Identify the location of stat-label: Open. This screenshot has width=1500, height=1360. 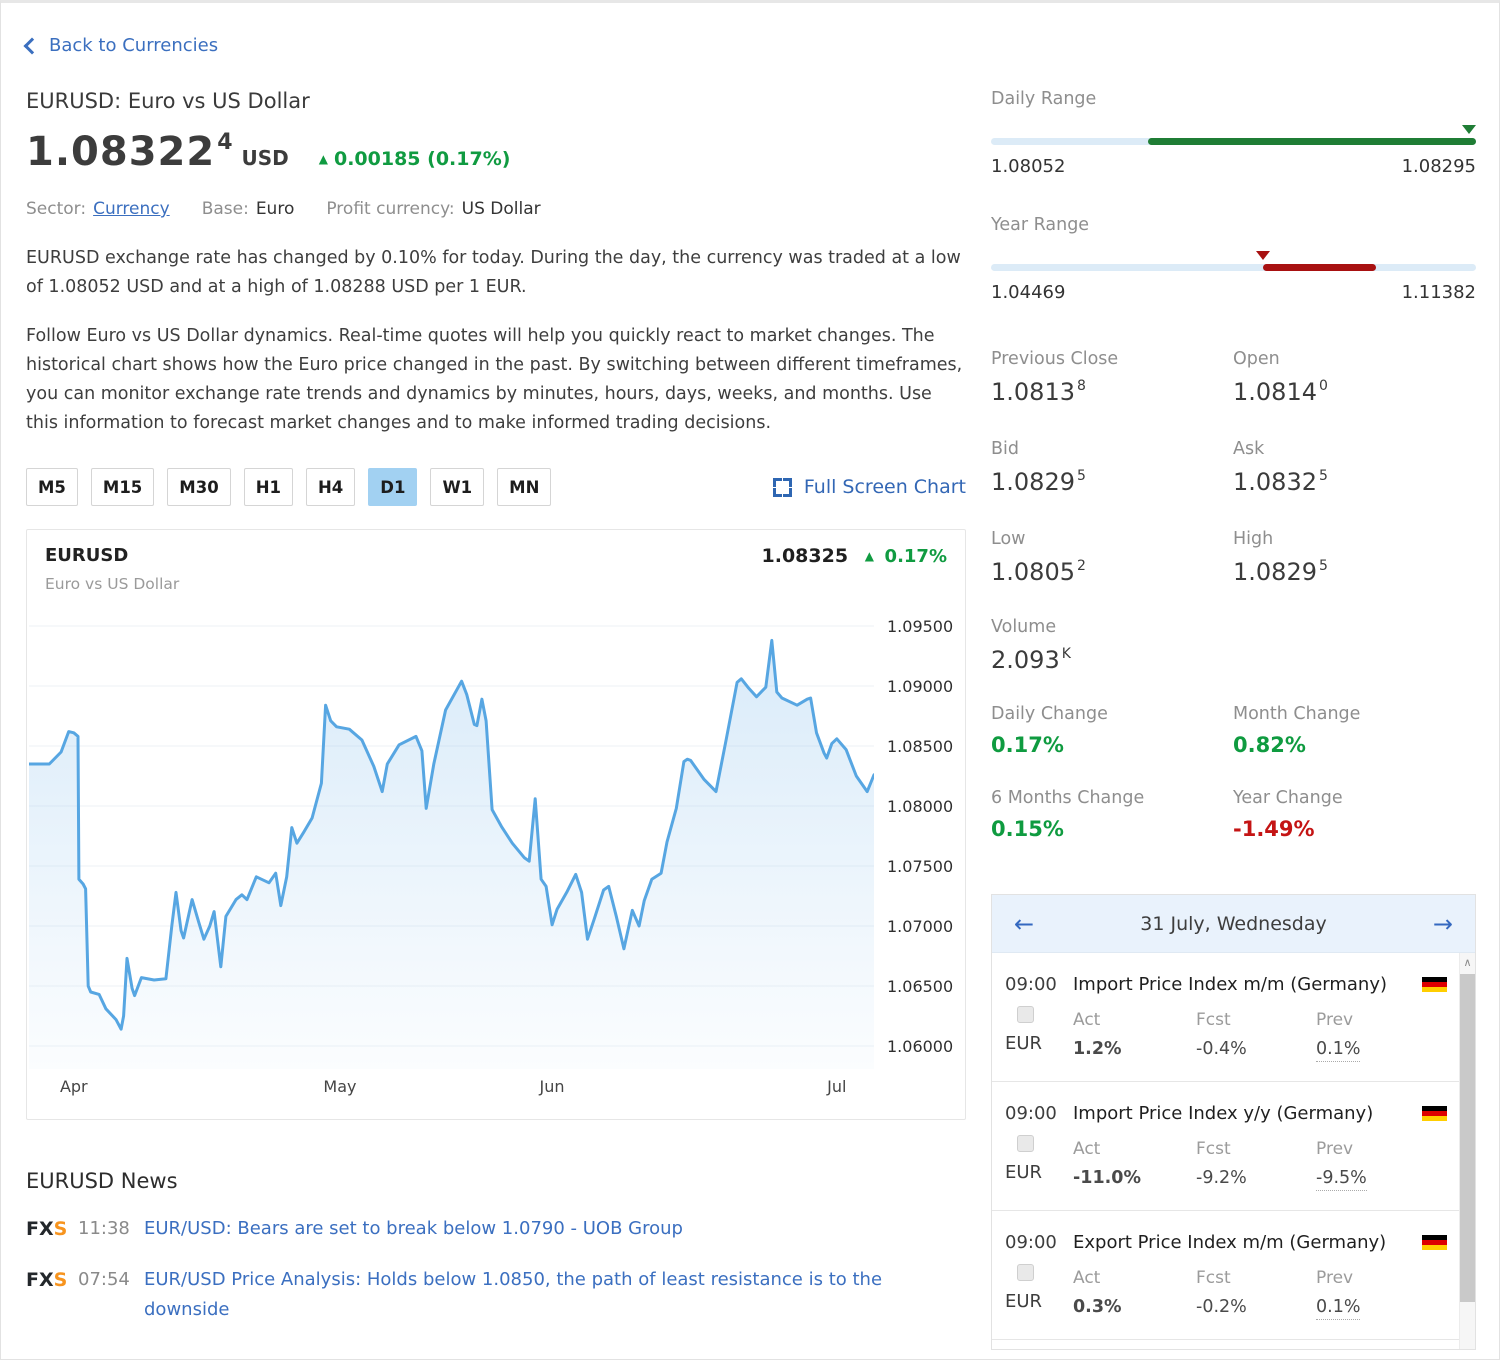
(1256, 359).